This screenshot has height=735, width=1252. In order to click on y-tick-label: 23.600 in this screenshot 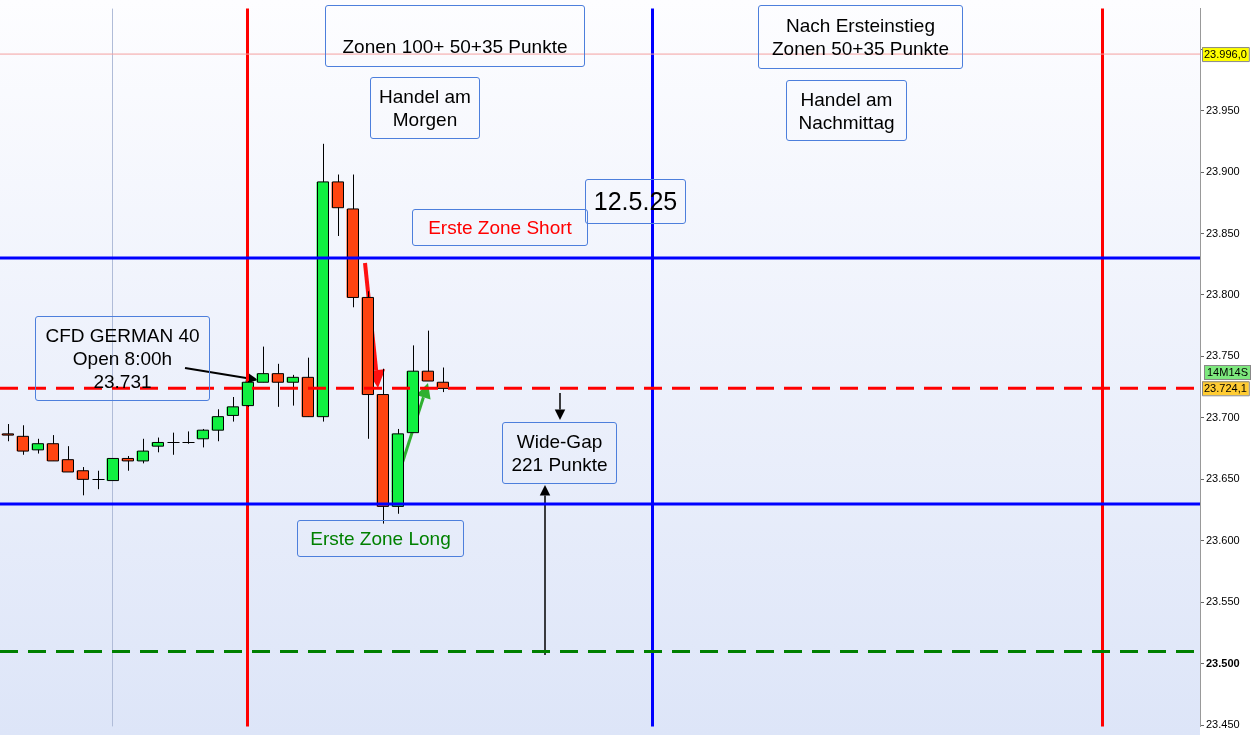, I will do `click(1223, 539)`.